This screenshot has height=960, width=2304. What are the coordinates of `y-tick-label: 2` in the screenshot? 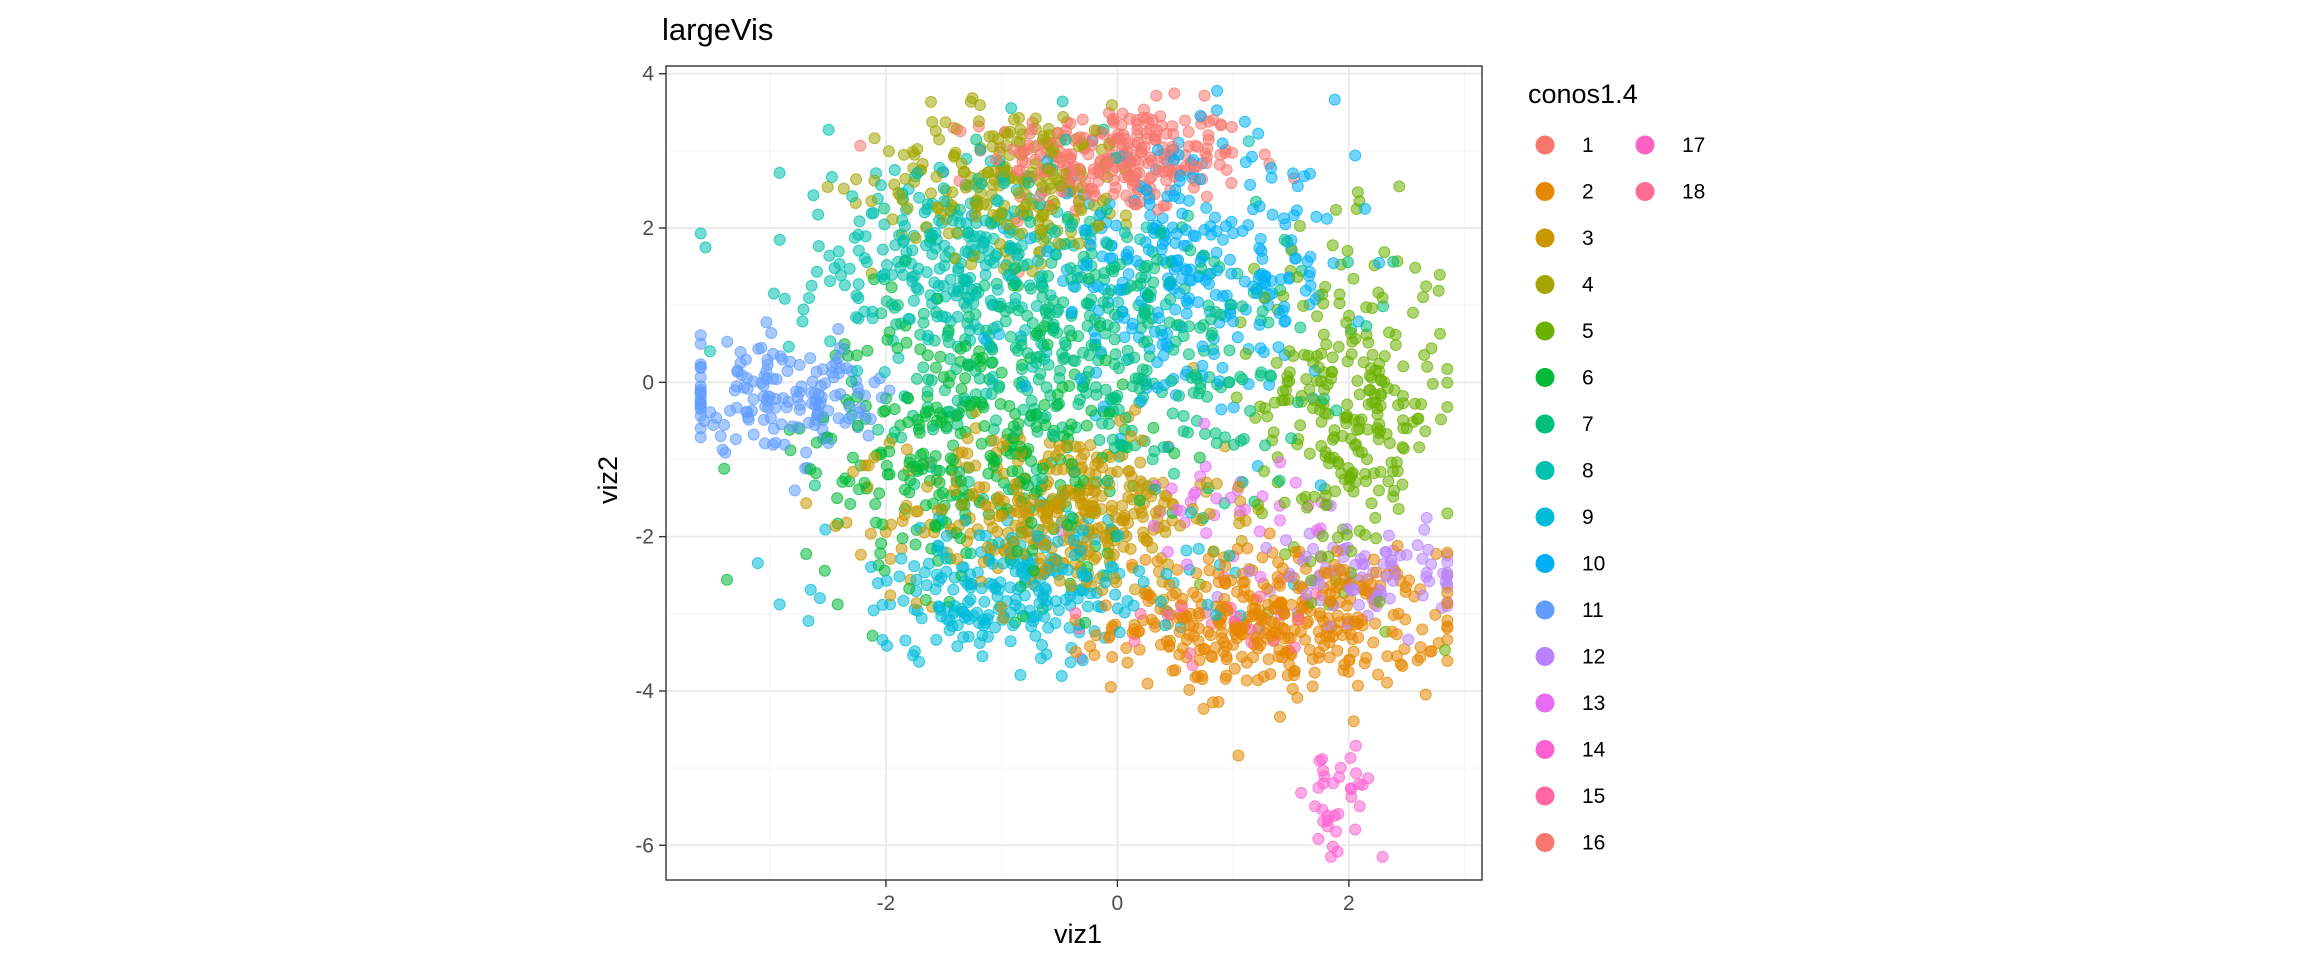 It's located at (648, 228).